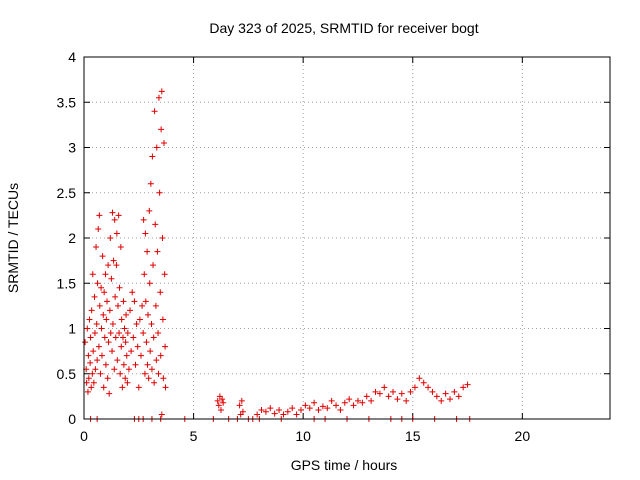 The height and width of the screenshot is (480, 640). I want to click on x-tick-label: 10, so click(303, 436).